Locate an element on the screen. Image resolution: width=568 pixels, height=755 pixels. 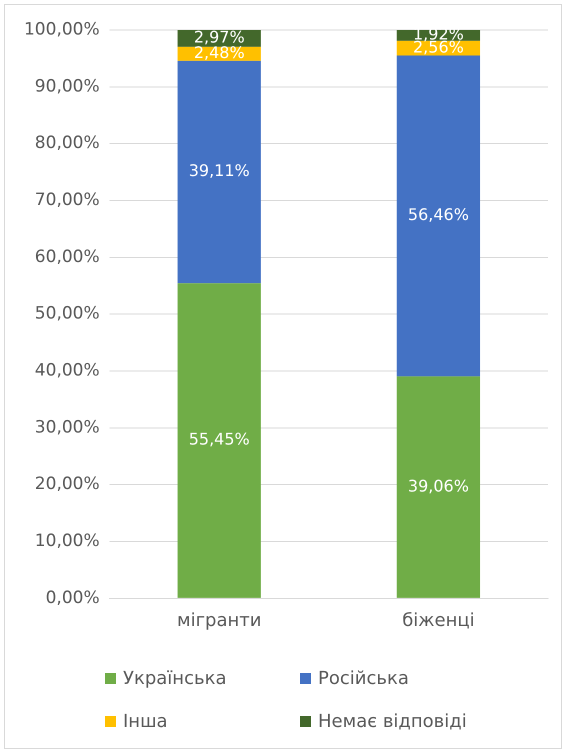
y-tick-label: 100,00% is located at coordinates (62, 29).